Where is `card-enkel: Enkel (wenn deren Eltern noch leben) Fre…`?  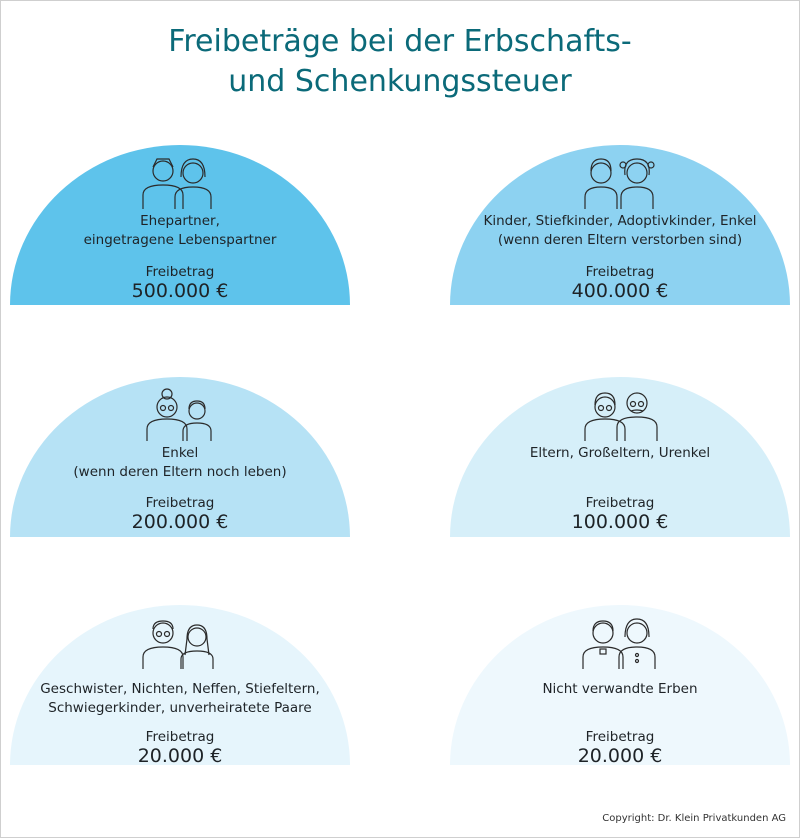 card-enkel: Enkel (wenn deren Eltern noch leben) Fre… is located at coordinates (180, 457).